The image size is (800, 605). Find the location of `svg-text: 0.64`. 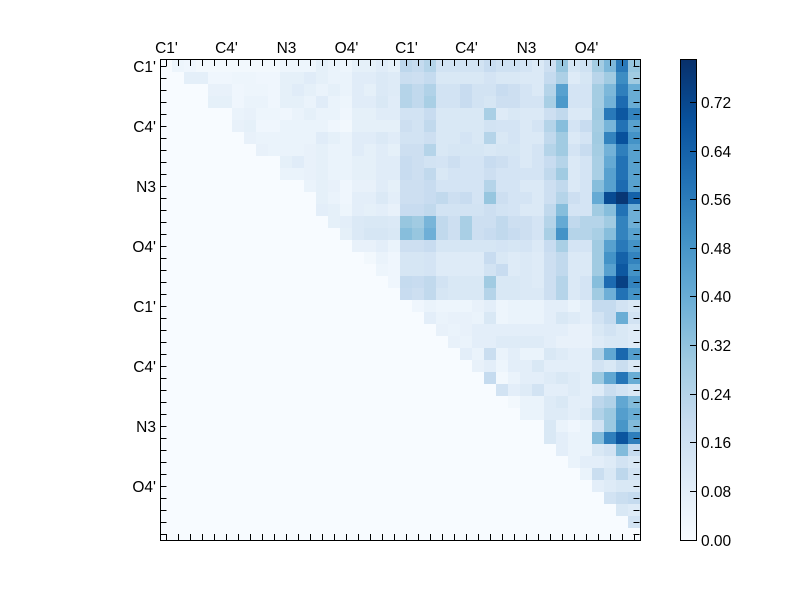

svg-text: 0.64 is located at coordinates (716, 152).